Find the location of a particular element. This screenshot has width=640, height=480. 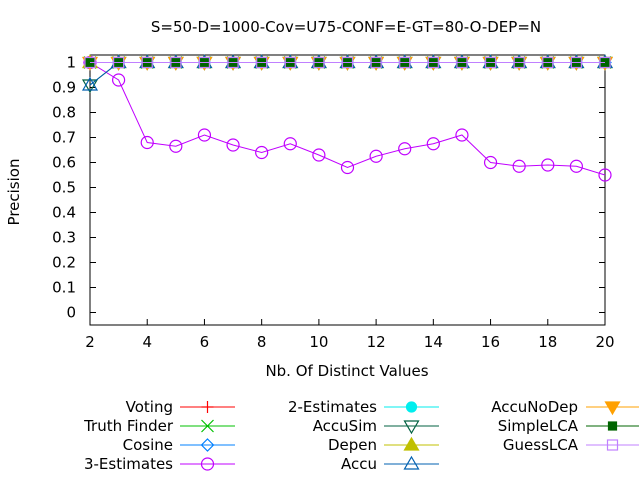

x-tick-label: 10 is located at coordinates (318, 342).